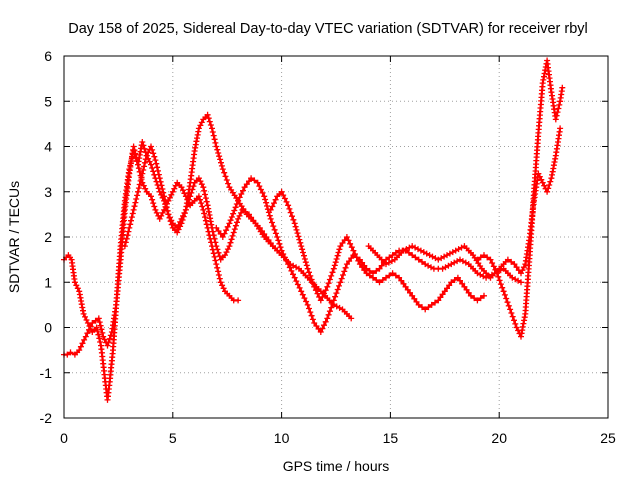 This screenshot has height=480, width=640. What do you see at coordinates (46, 373) in the screenshot?
I see `y-tick-label: -1` at bounding box center [46, 373].